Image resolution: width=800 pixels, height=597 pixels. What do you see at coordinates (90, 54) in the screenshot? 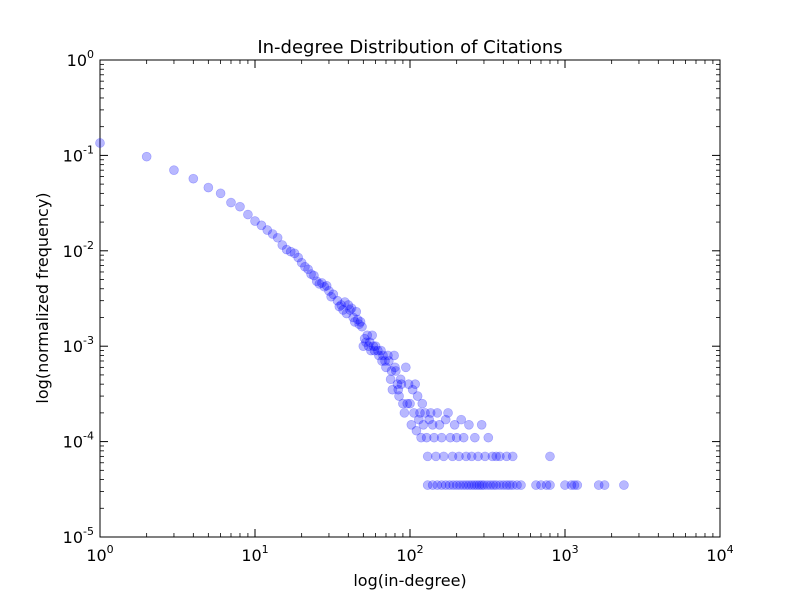
I see `y-tick-label-exponent: 0` at bounding box center [90, 54].